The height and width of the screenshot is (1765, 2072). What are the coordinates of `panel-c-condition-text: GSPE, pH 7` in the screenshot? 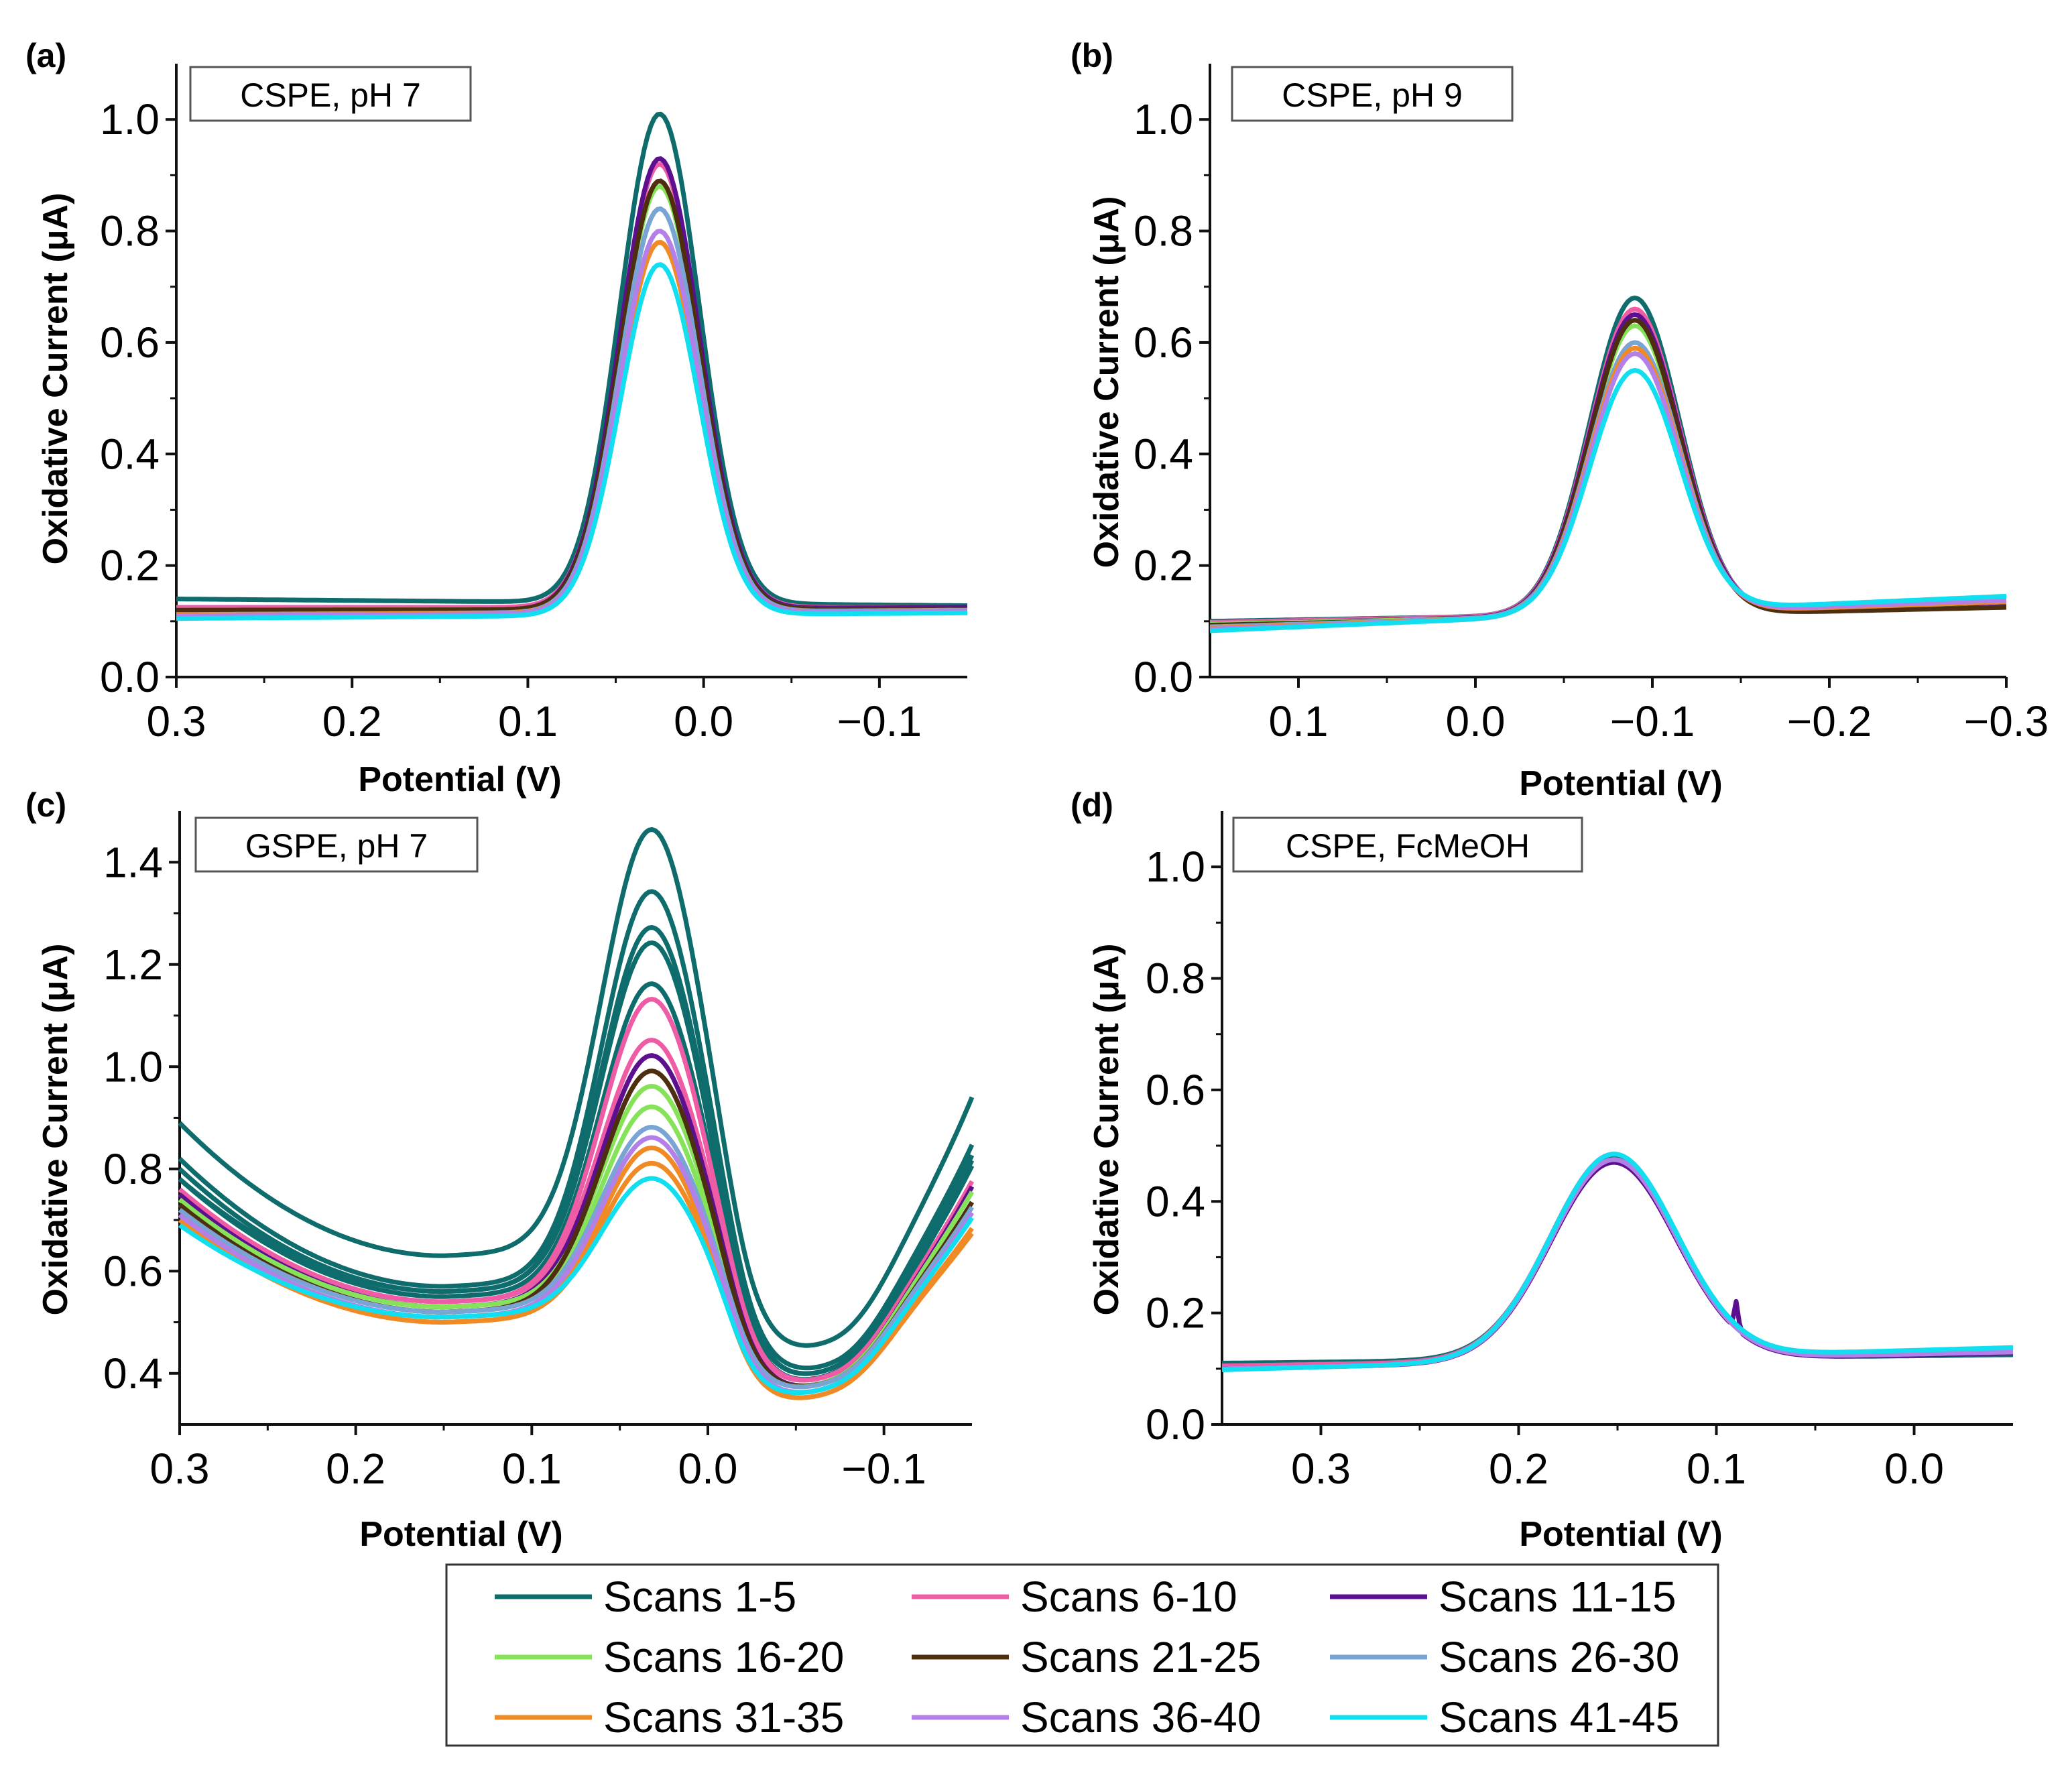 It's located at (336, 846).